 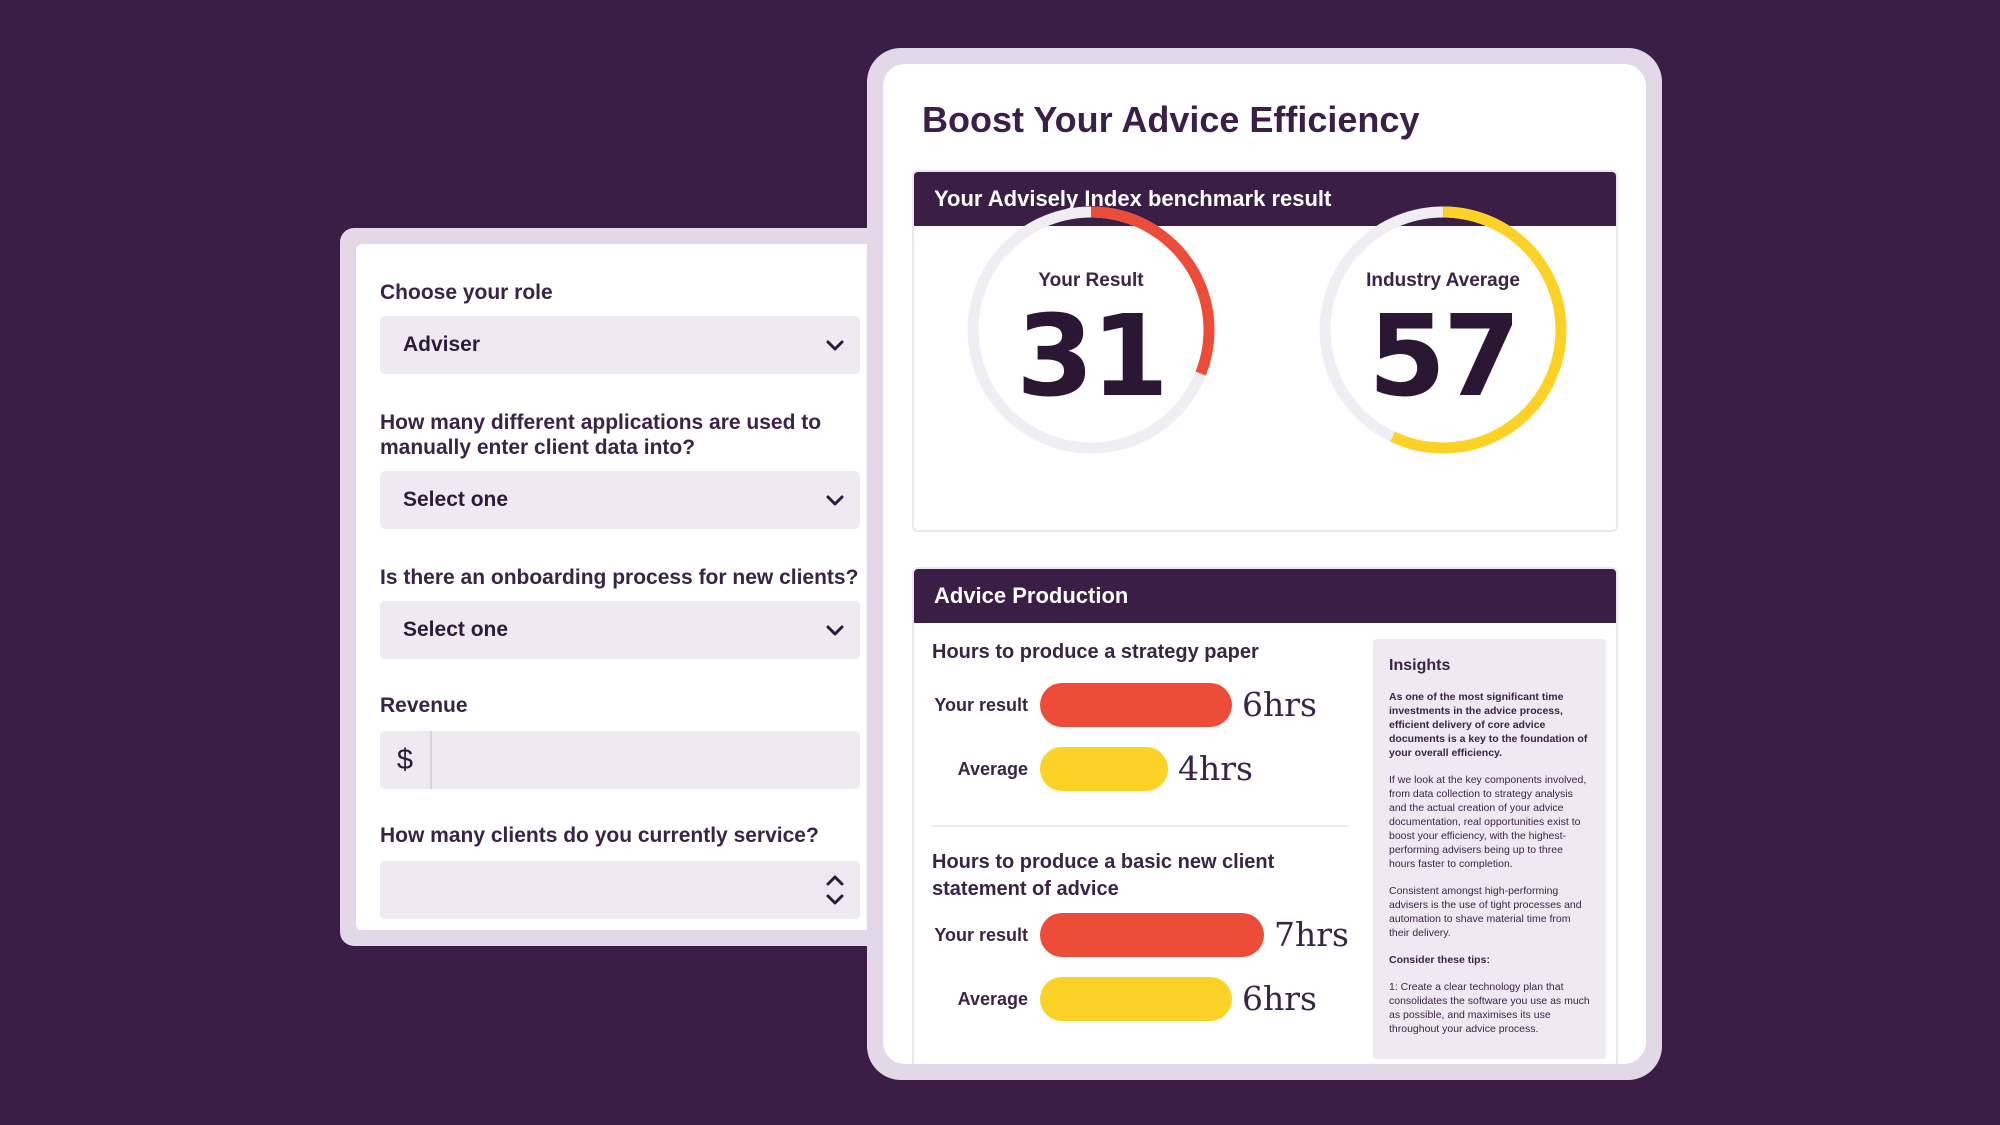 What do you see at coordinates (1095, 652) in the screenshot?
I see `strategy-paper-title: Hours to produce a strategy paper` at bounding box center [1095, 652].